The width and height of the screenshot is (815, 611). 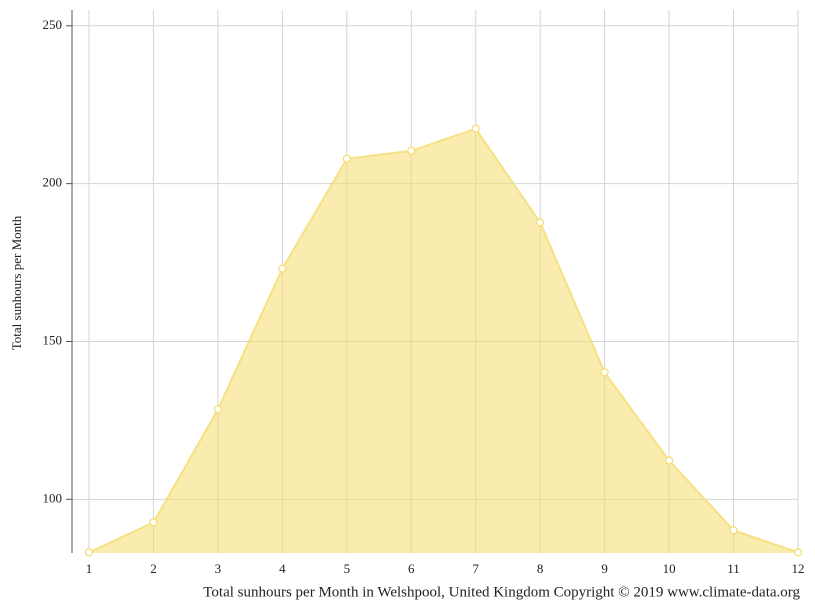 I want to click on x-tick-label: 9, so click(x=604, y=568).